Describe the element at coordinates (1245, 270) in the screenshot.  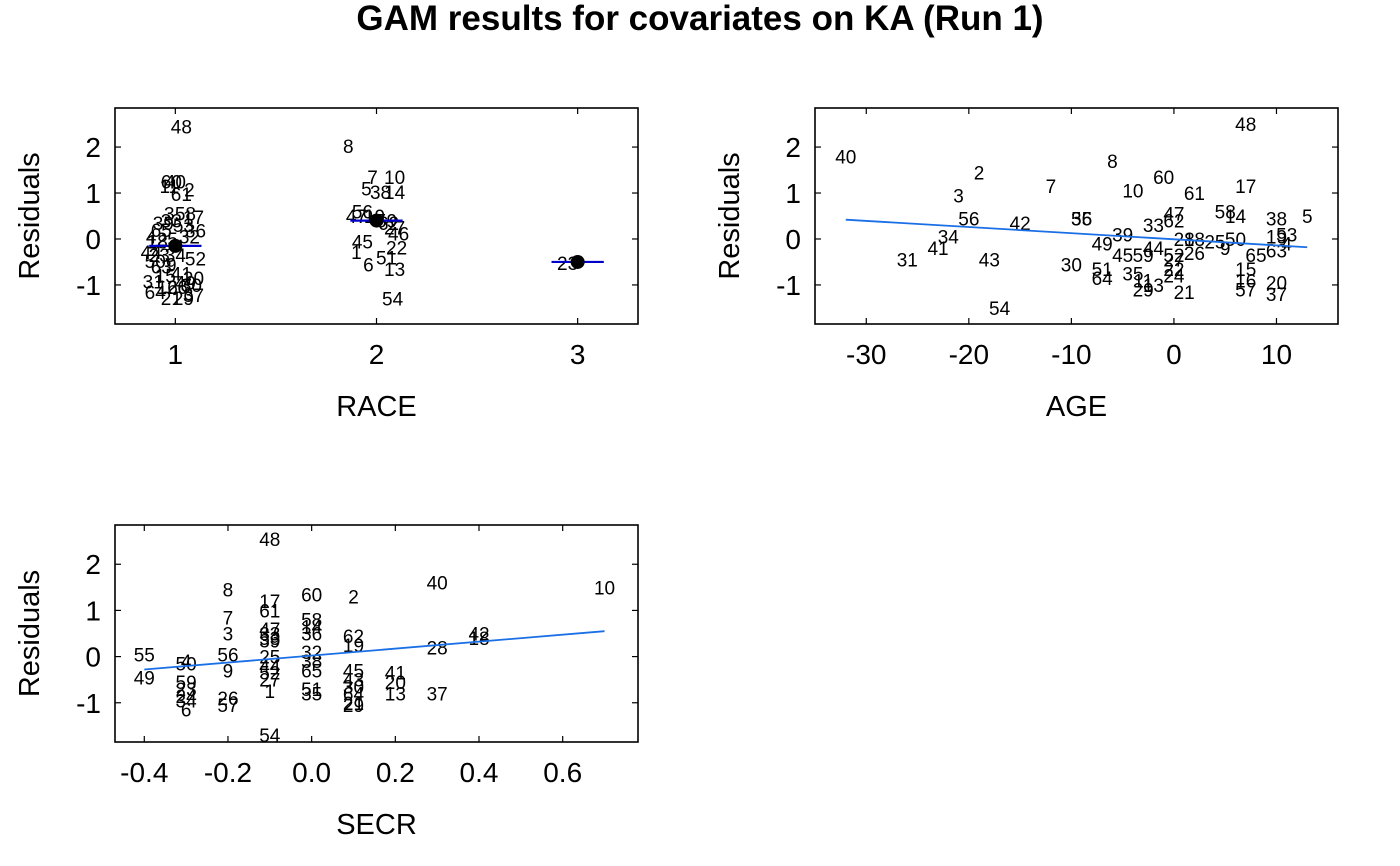
I see `residual-point-label: 15` at that location.